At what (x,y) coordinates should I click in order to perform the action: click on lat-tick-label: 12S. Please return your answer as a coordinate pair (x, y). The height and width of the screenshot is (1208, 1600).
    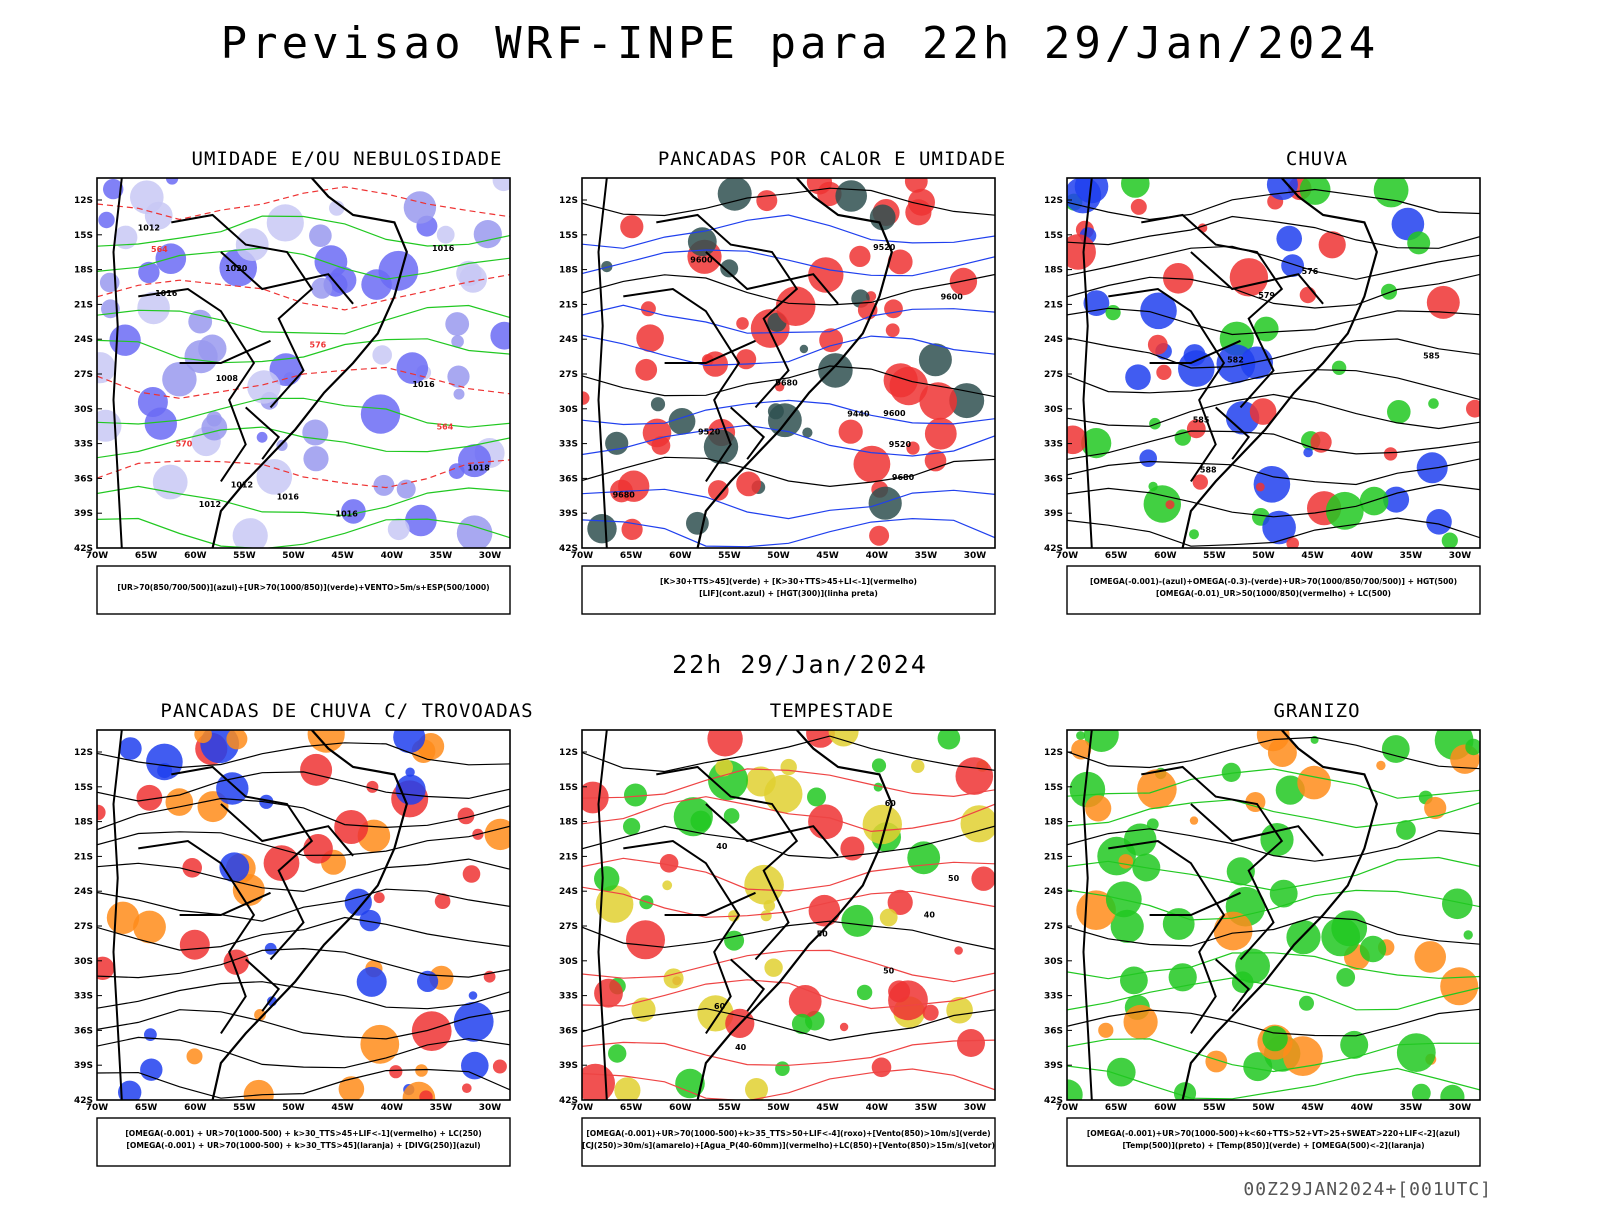
    Looking at the image, I should click on (568, 753).